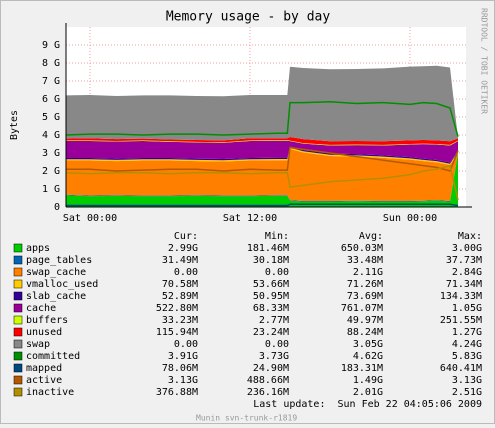 This screenshot has height=428, width=495. What do you see at coordinates (470, 236) in the screenshot?
I see `legend-header: Max:` at bounding box center [470, 236].